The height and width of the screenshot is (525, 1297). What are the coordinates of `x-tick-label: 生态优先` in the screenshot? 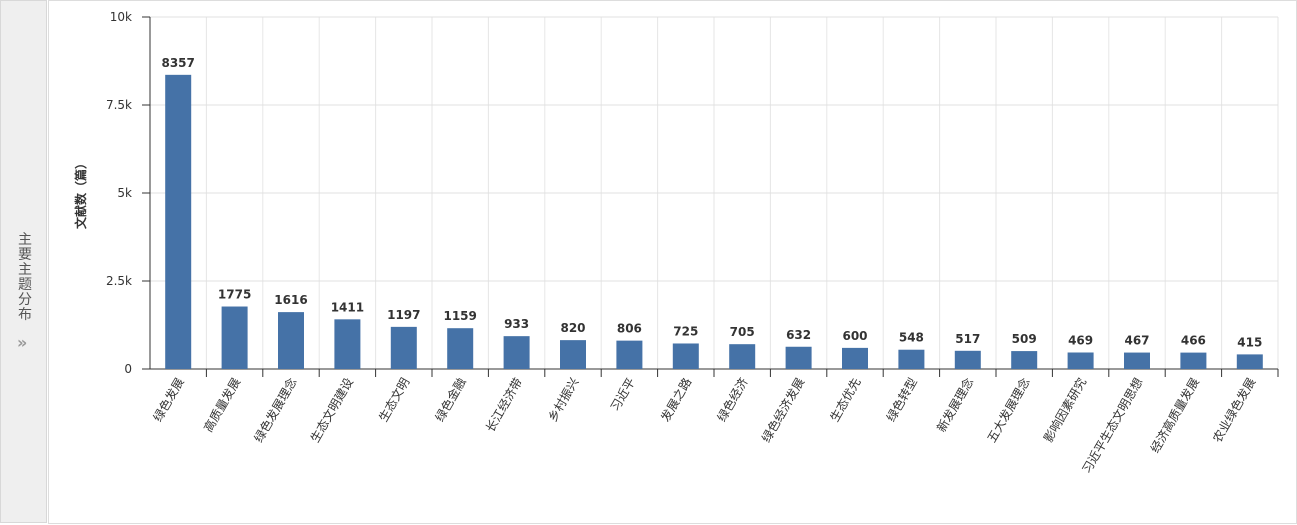 It's located at (845, 400).